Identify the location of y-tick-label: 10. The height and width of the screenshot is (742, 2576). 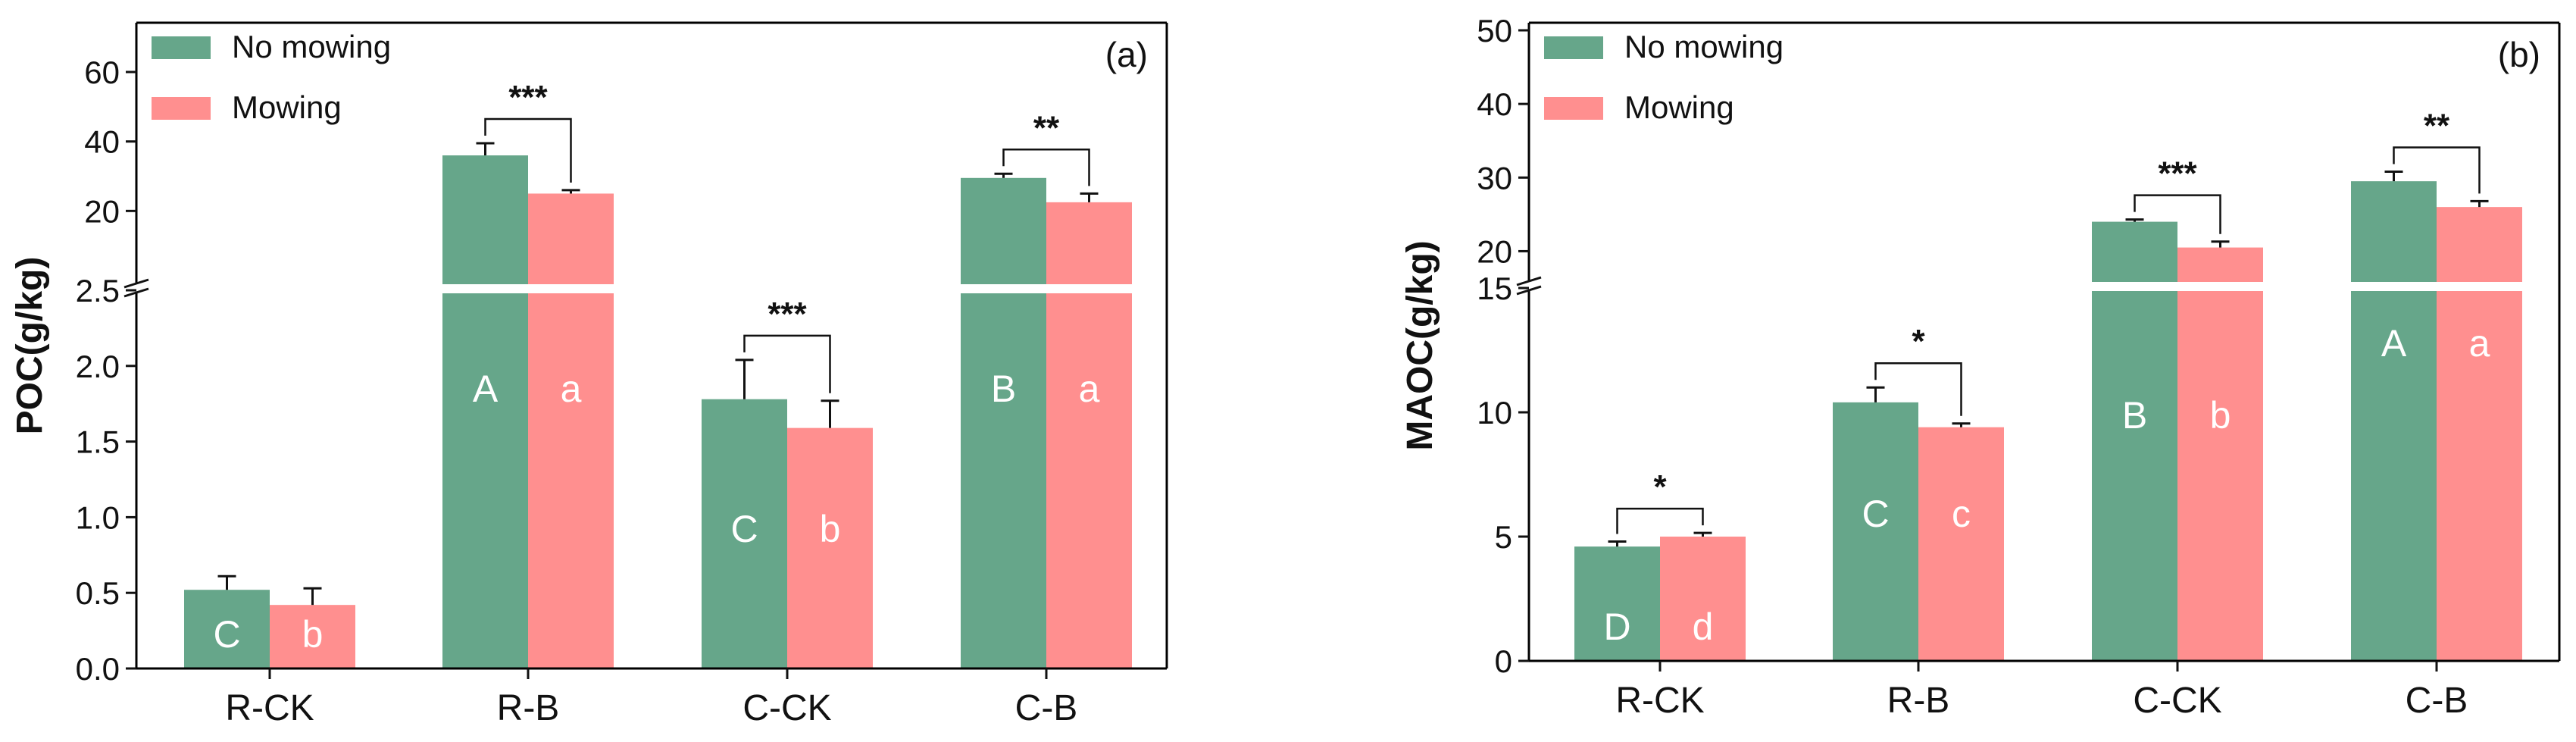
(1494, 412).